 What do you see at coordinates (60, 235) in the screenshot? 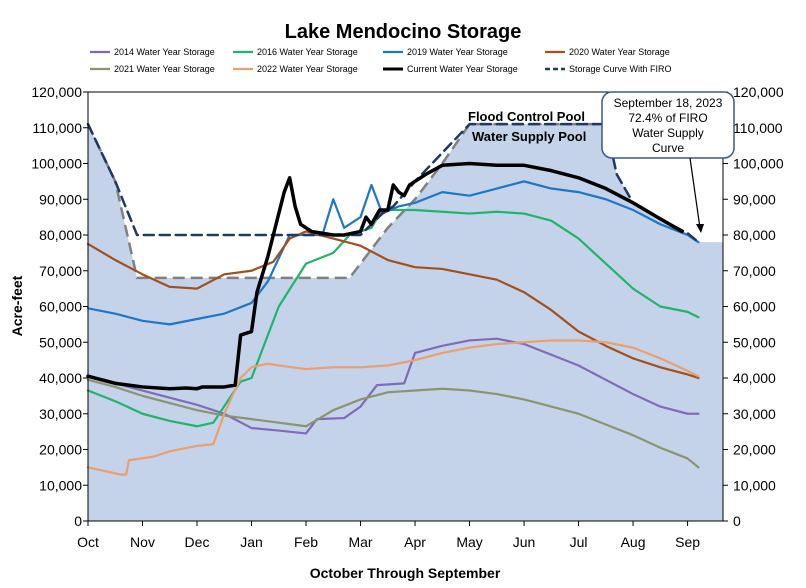
I see `y-tick-label-left: 80,000` at bounding box center [60, 235].